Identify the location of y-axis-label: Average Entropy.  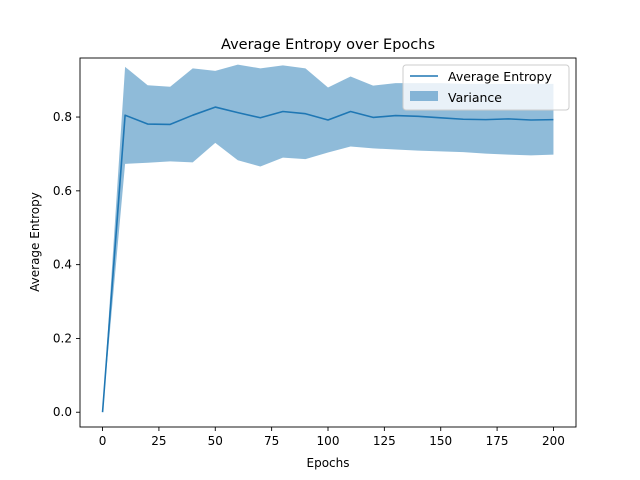
(35, 242).